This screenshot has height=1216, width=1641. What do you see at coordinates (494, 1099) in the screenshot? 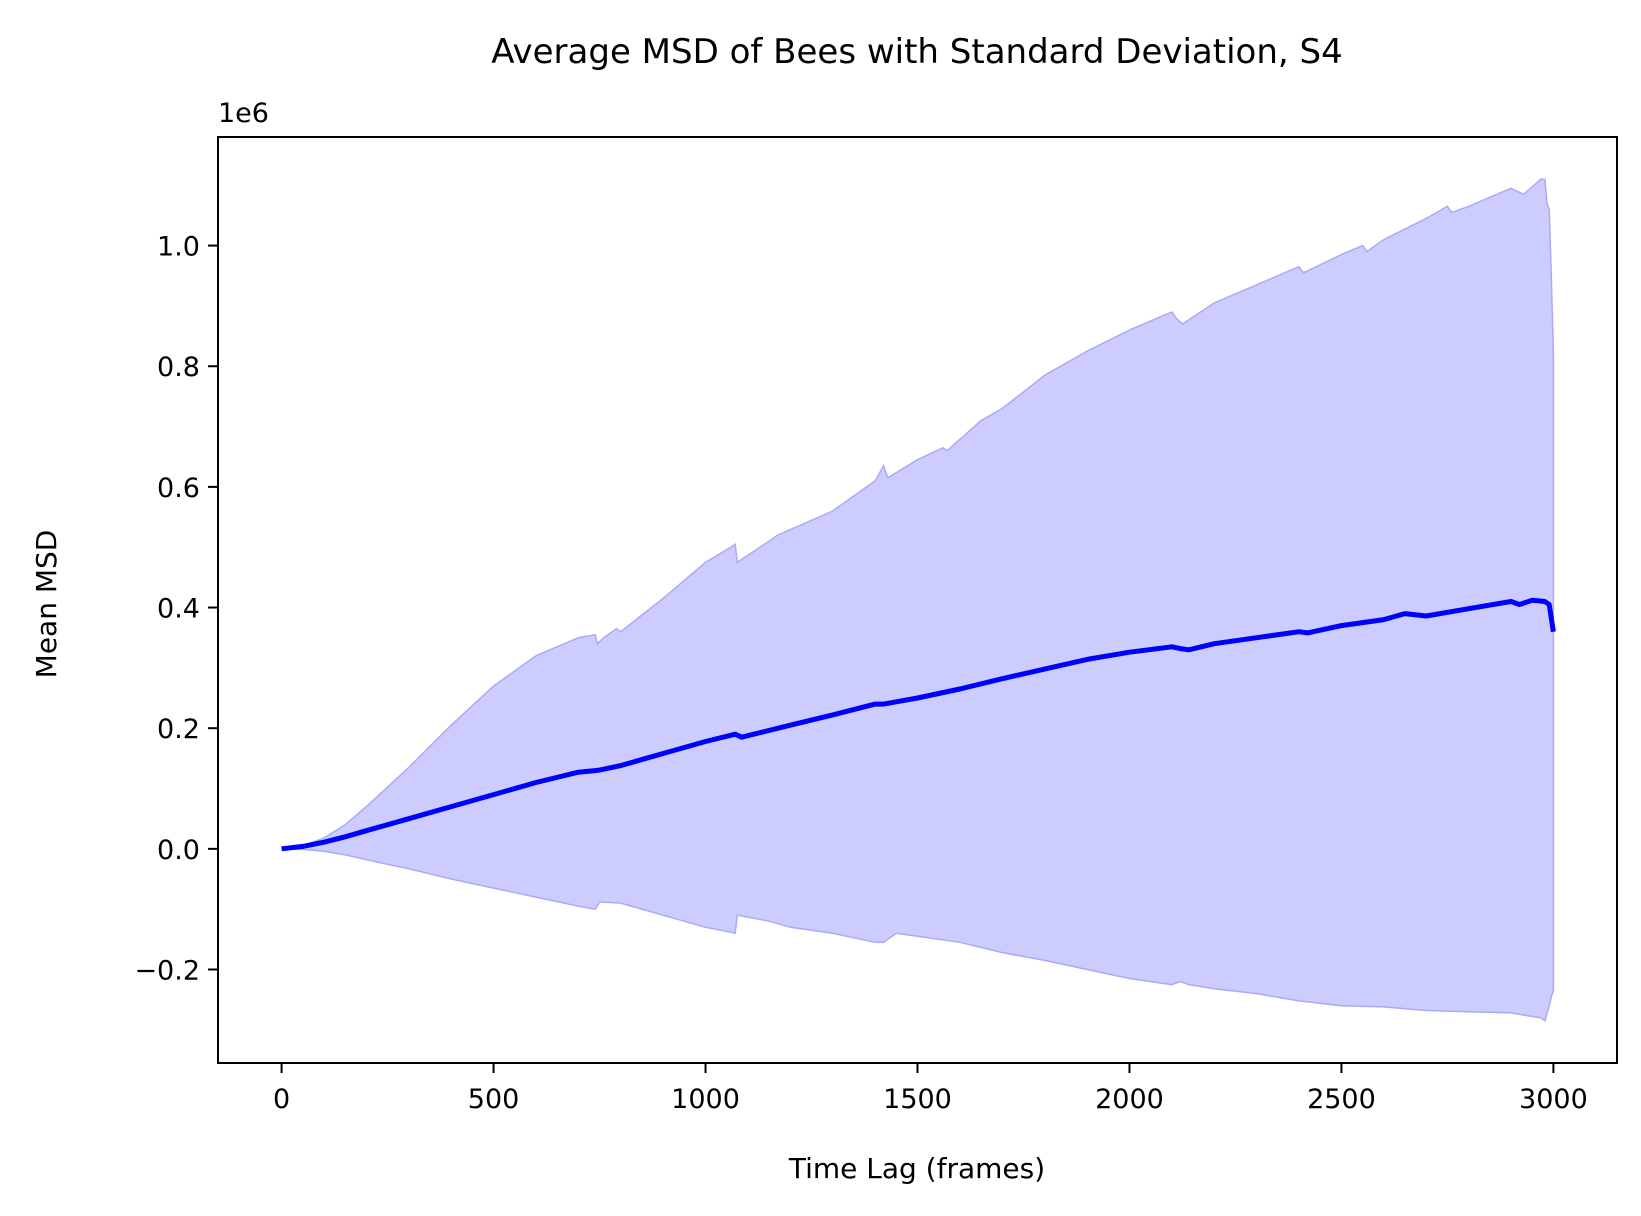
I see `x-tick-label: 500` at bounding box center [494, 1099].